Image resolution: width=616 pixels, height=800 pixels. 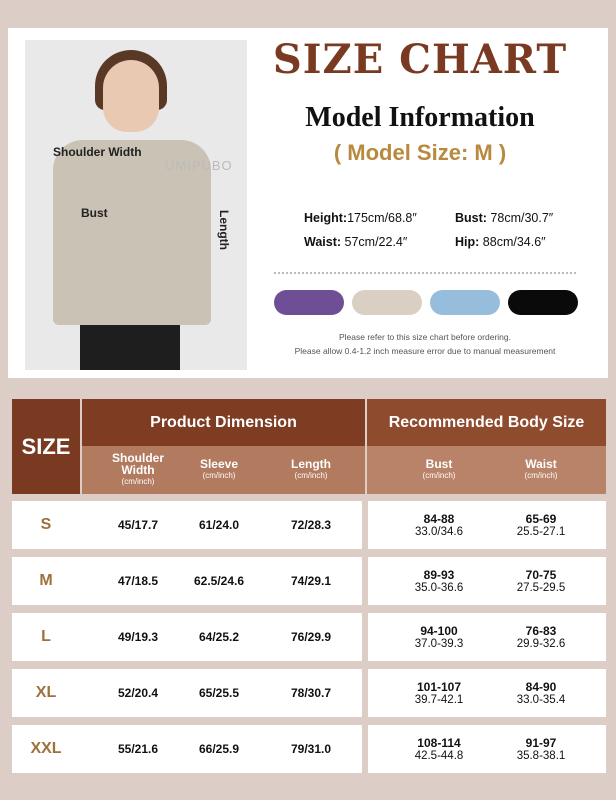 I want to click on recommended-body-size-header: Recommended Body Size, so click(x=486, y=422).